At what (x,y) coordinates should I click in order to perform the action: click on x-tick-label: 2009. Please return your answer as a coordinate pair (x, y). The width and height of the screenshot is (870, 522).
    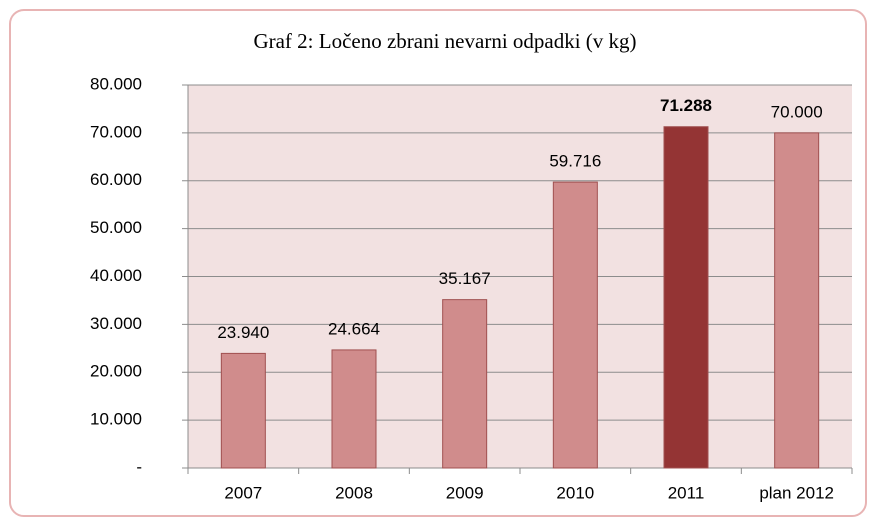
    Looking at the image, I should click on (465, 492).